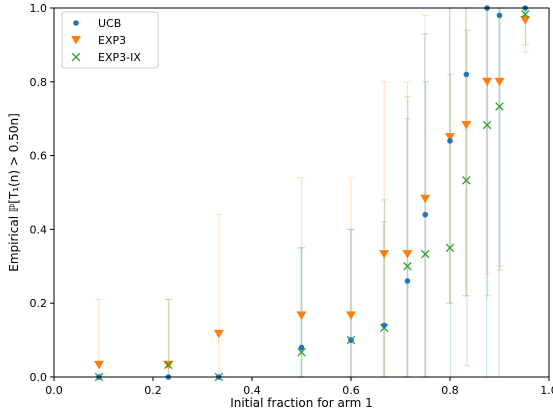  I want to click on legend-entry: UCB, so click(97, 23).